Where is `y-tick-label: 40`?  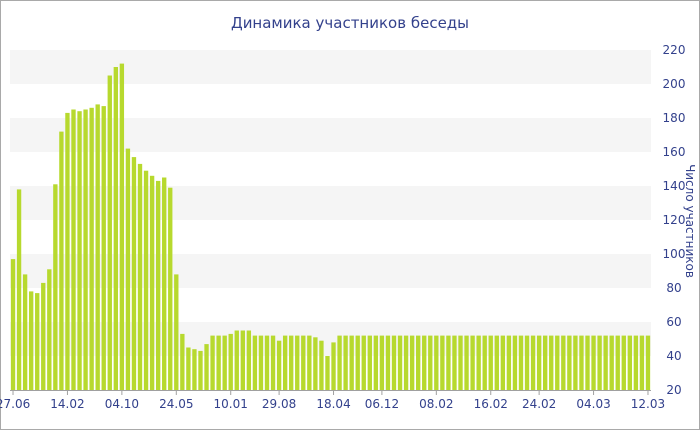 y-tick-label: 40 is located at coordinates (673, 356).